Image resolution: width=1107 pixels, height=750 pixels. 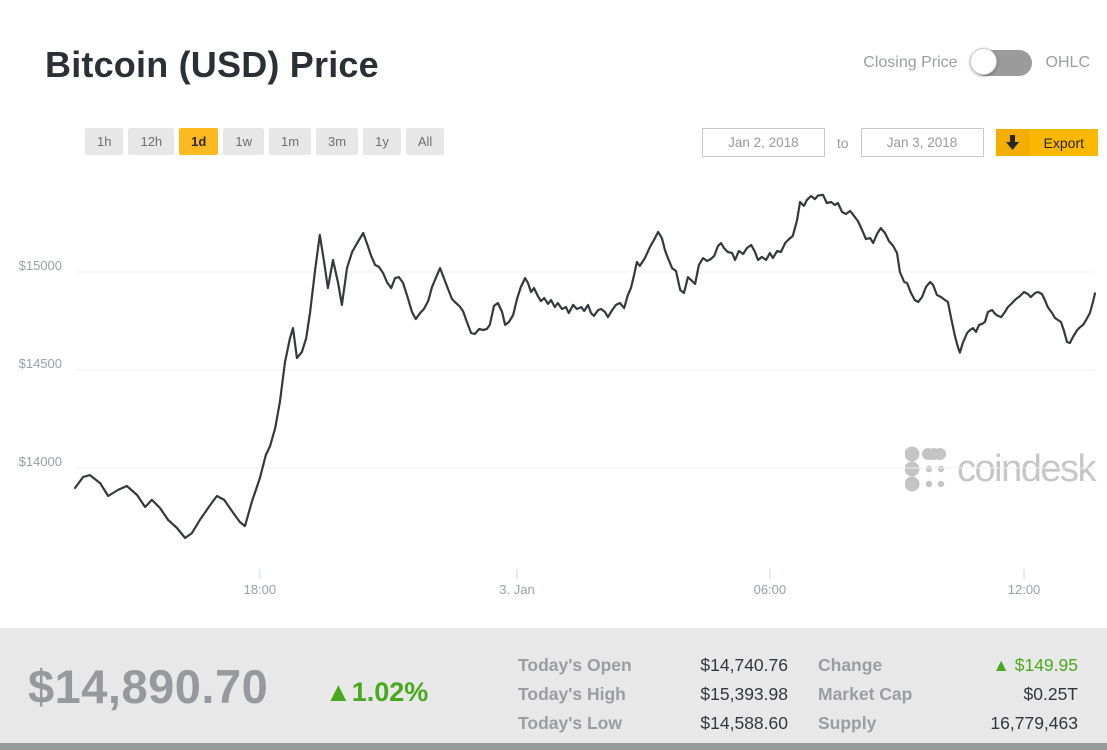 What do you see at coordinates (1000, 62) in the screenshot?
I see `price-type-toggle` at bounding box center [1000, 62].